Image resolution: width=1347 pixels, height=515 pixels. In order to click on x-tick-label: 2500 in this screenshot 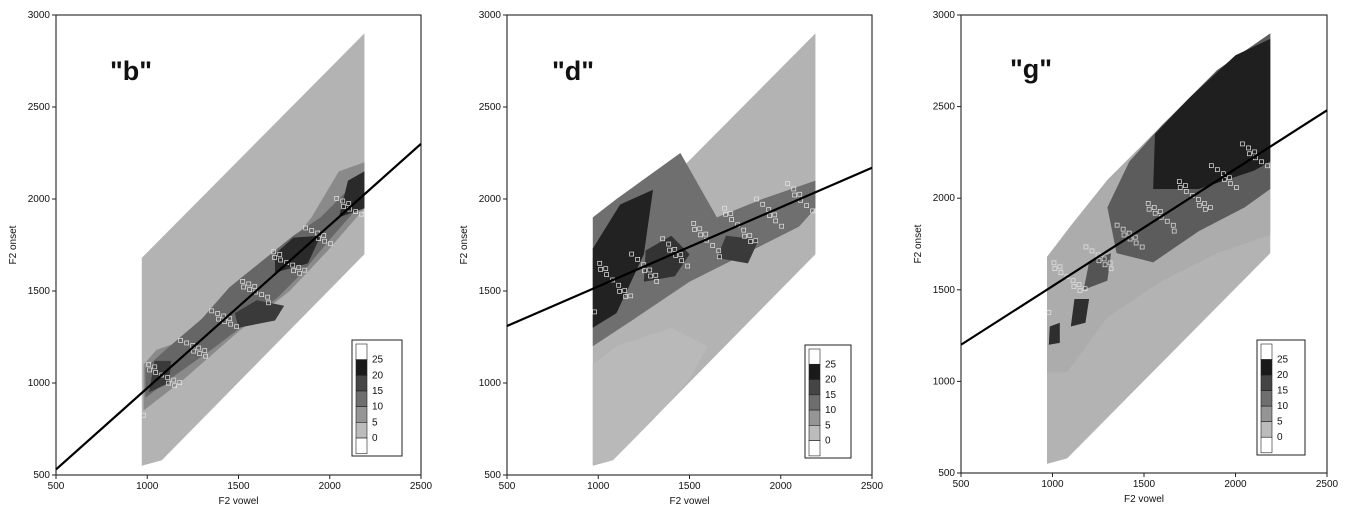, I will do `click(421, 486)`.